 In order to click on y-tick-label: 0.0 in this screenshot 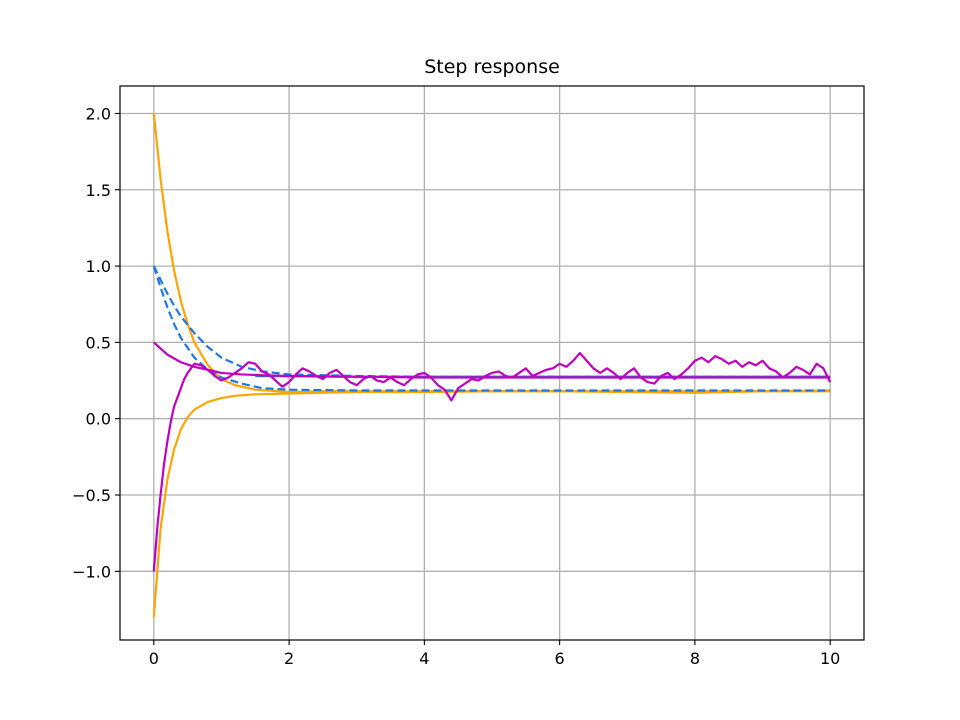, I will do `click(98, 419)`.